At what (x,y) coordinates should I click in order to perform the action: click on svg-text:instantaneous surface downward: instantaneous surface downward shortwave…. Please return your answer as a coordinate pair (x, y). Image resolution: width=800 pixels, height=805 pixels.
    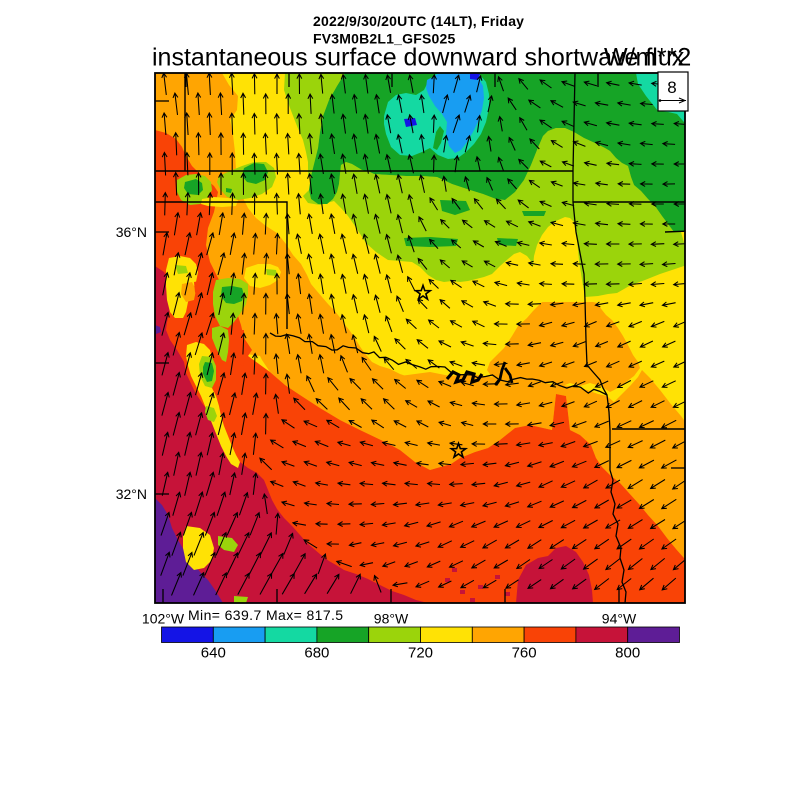
    Looking at the image, I should click on (418, 58).